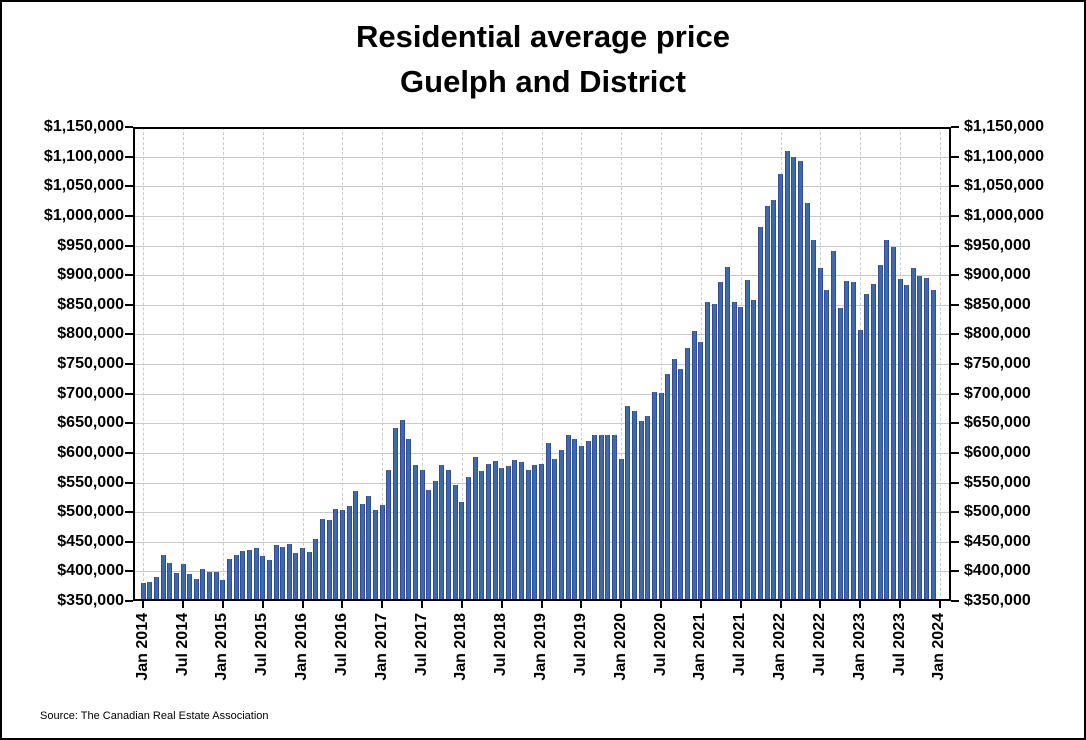 The width and height of the screenshot is (1086, 740). I want to click on x-axis-label: Jan 2019, so click(540, 647).